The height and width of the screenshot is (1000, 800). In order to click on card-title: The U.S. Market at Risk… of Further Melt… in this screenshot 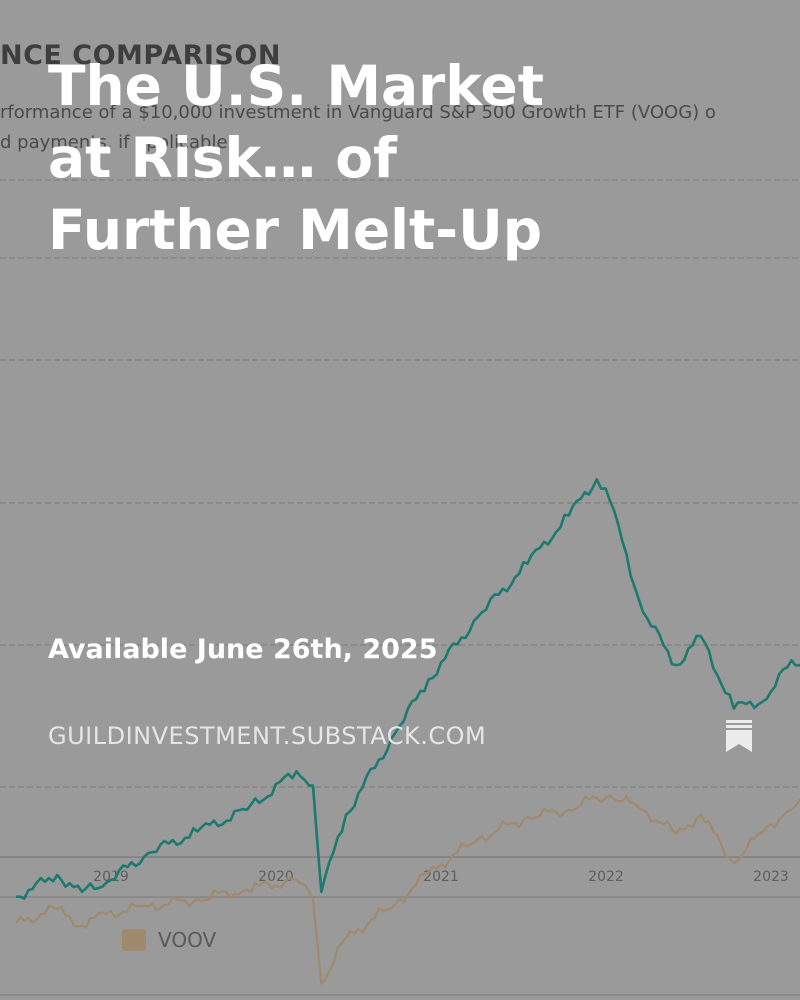, I will do `click(296, 158)`.